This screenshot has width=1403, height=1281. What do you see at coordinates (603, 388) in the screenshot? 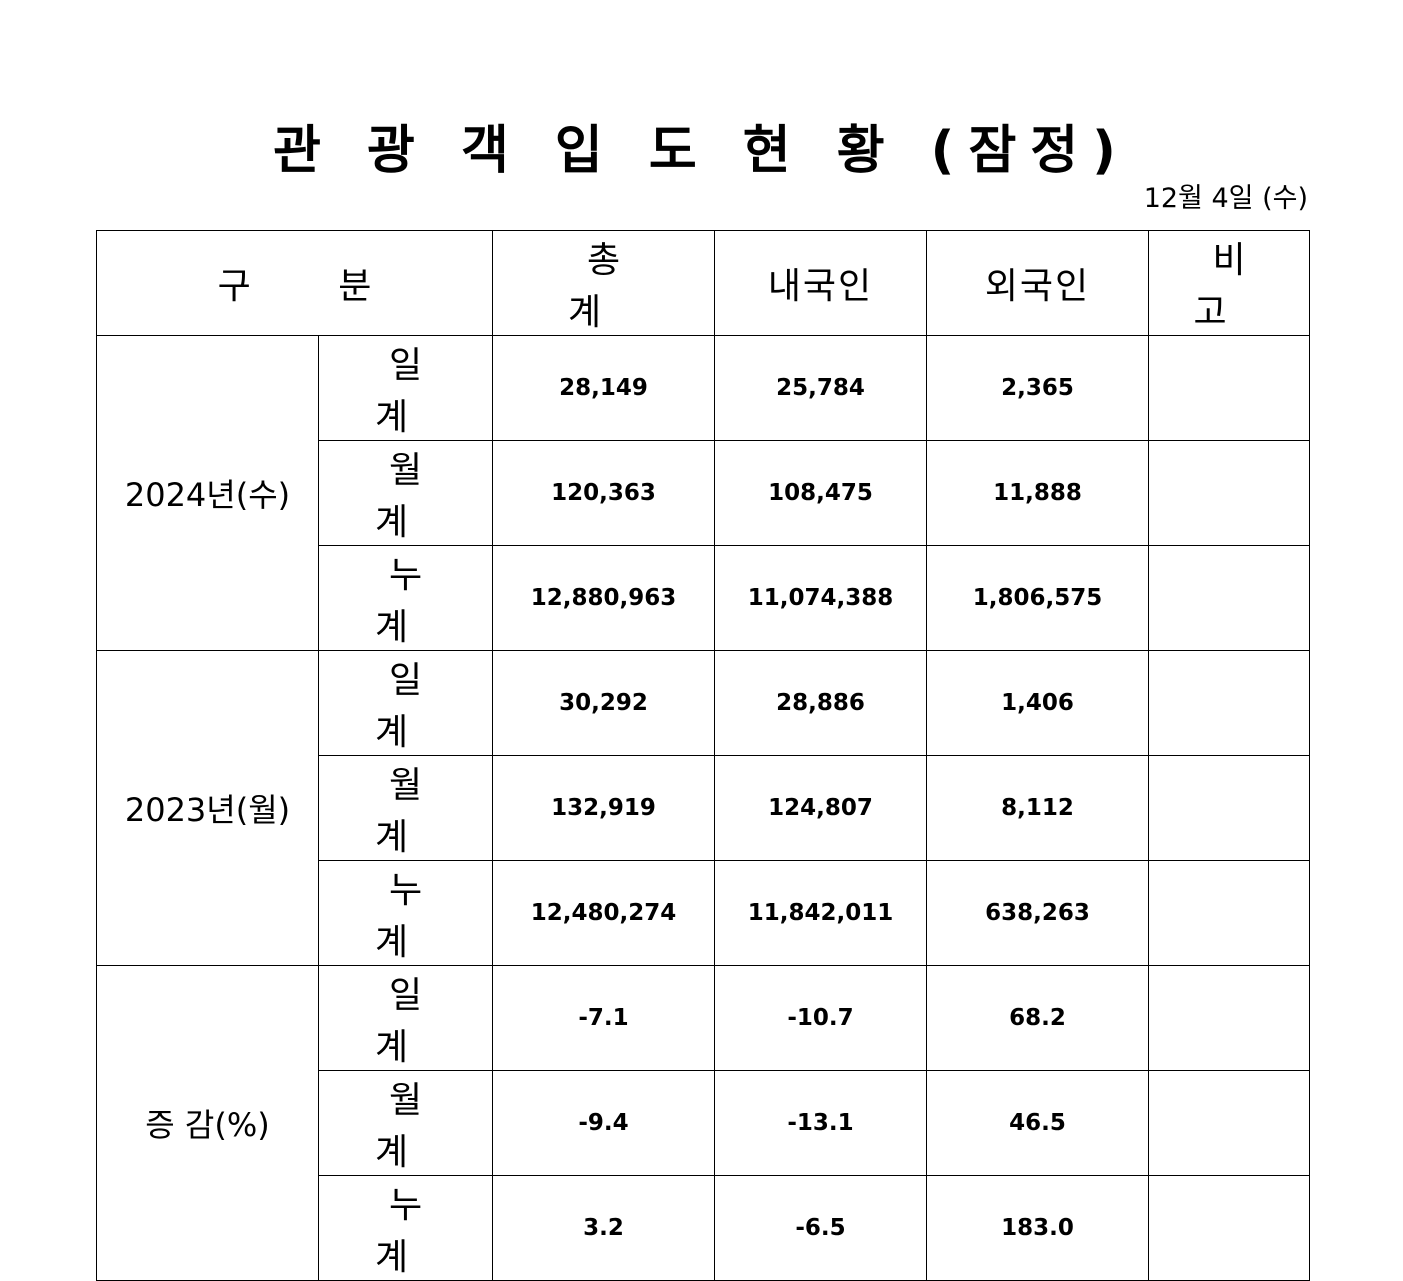
I see `cell-total: 28,149` at bounding box center [603, 388].